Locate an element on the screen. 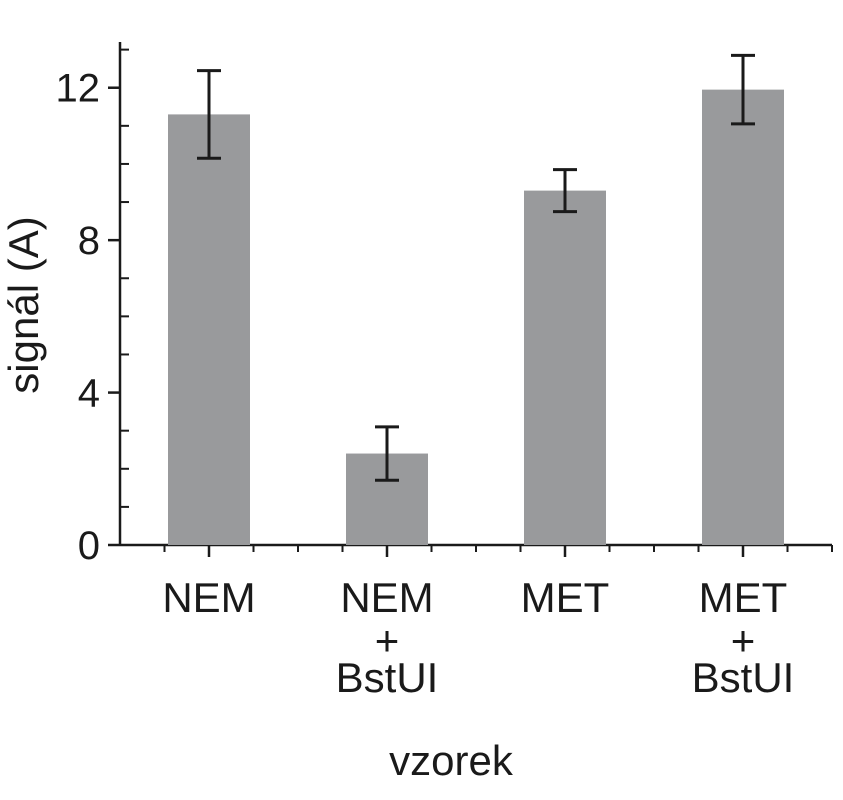 Image resolution: width=843 pixels, height=800 pixels. y-tick-label: 0 is located at coordinates (89, 546).